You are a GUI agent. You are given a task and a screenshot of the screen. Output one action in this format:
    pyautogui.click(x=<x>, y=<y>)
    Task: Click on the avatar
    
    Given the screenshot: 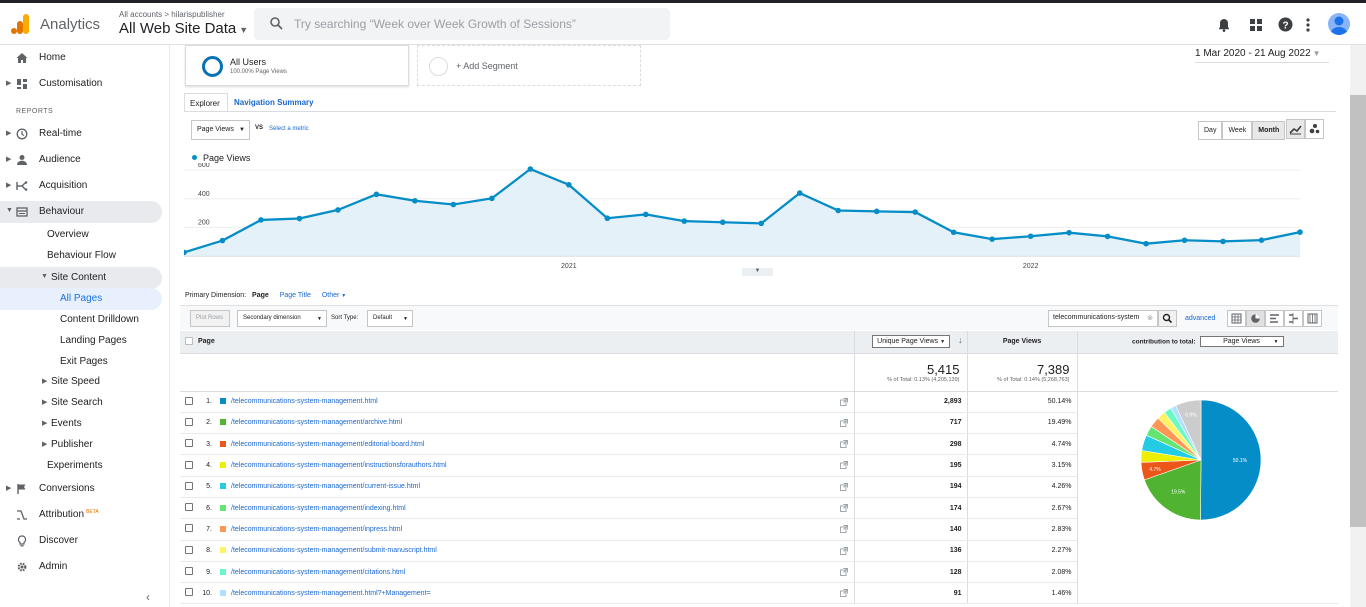 What is the action you would take?
    pyautogui.click(x=1339, y=24)
    